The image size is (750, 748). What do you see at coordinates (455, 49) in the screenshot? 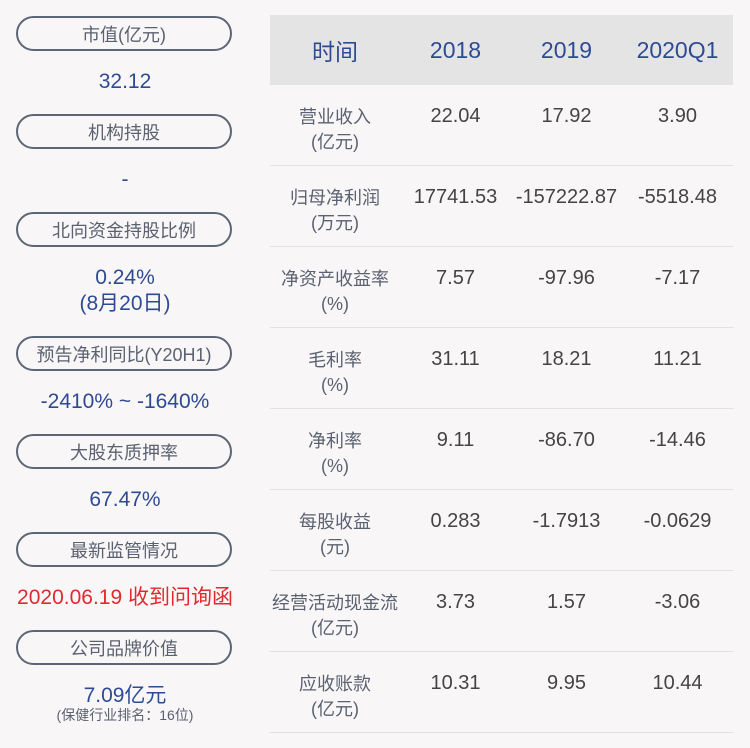
I see `header-2018: 2018` at bounding box center [455, 49].